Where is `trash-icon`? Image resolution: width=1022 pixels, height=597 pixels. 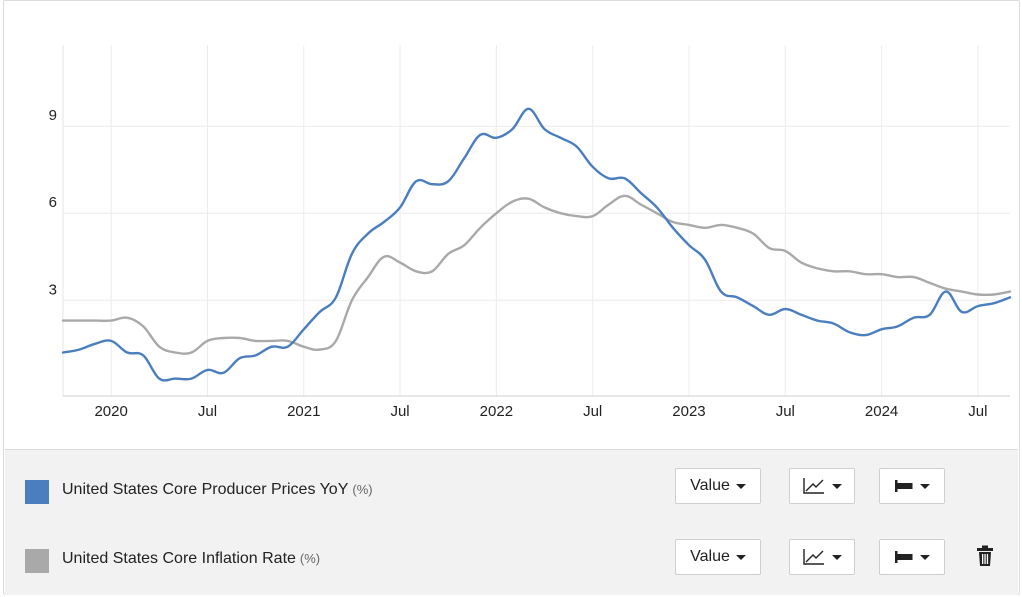
trash-icon is located at coordinates (985, 556).